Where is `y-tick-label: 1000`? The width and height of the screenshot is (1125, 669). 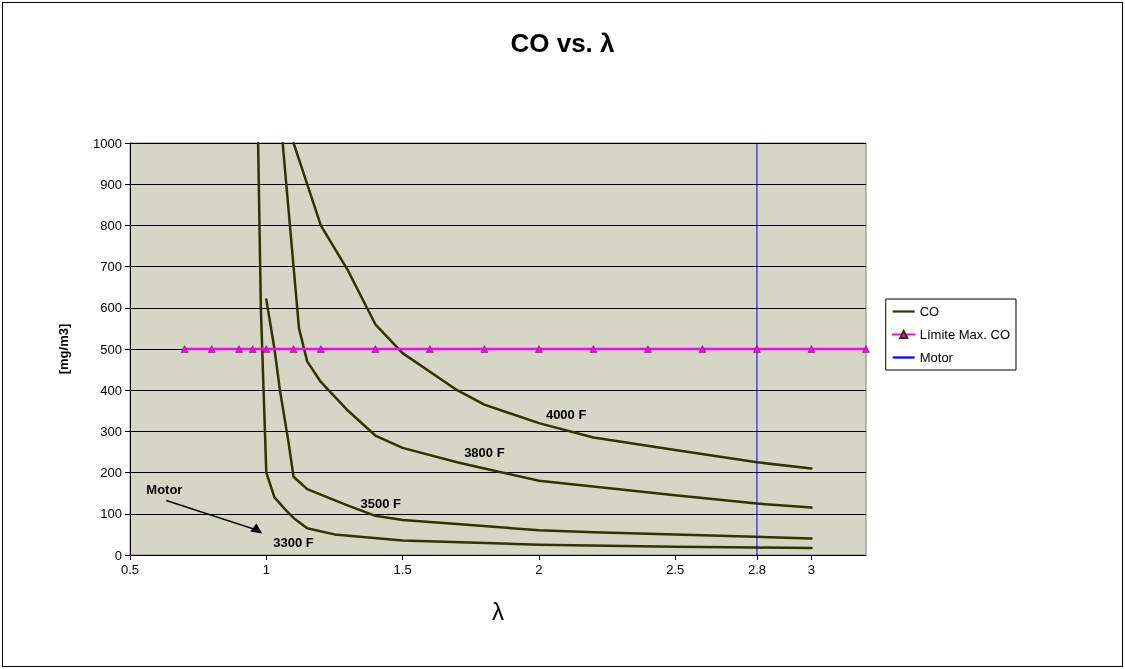 y-tick-label: 1000 is located at coordinates (107, 143).